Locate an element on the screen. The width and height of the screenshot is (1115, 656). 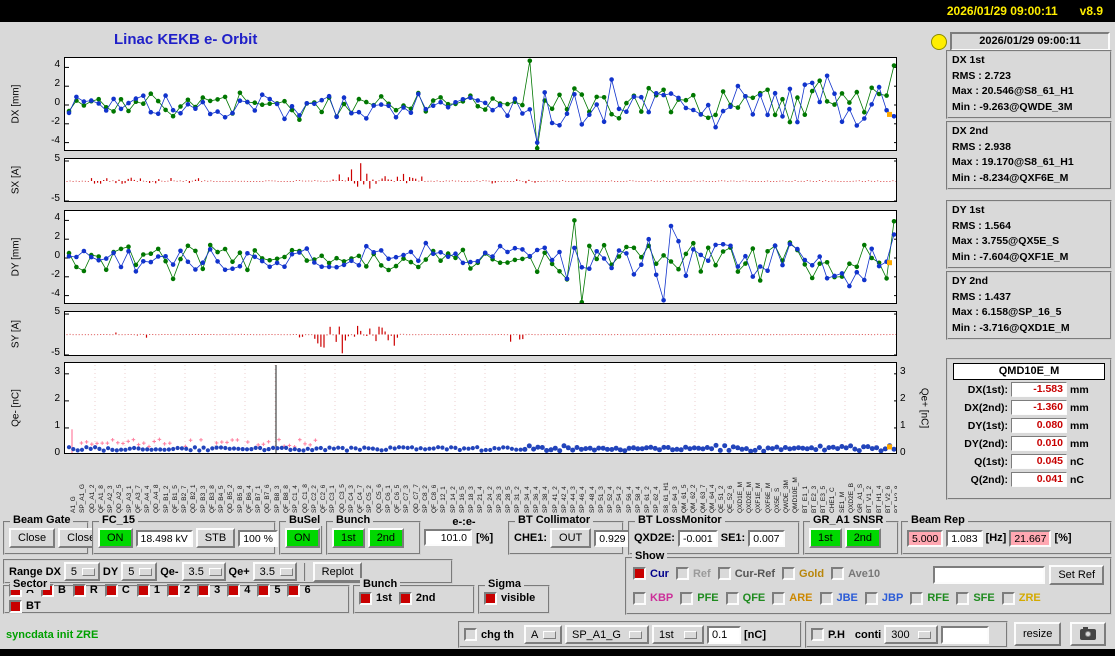
beam-rep-pct-unit: [%] is located at coordinates (1063, 538).